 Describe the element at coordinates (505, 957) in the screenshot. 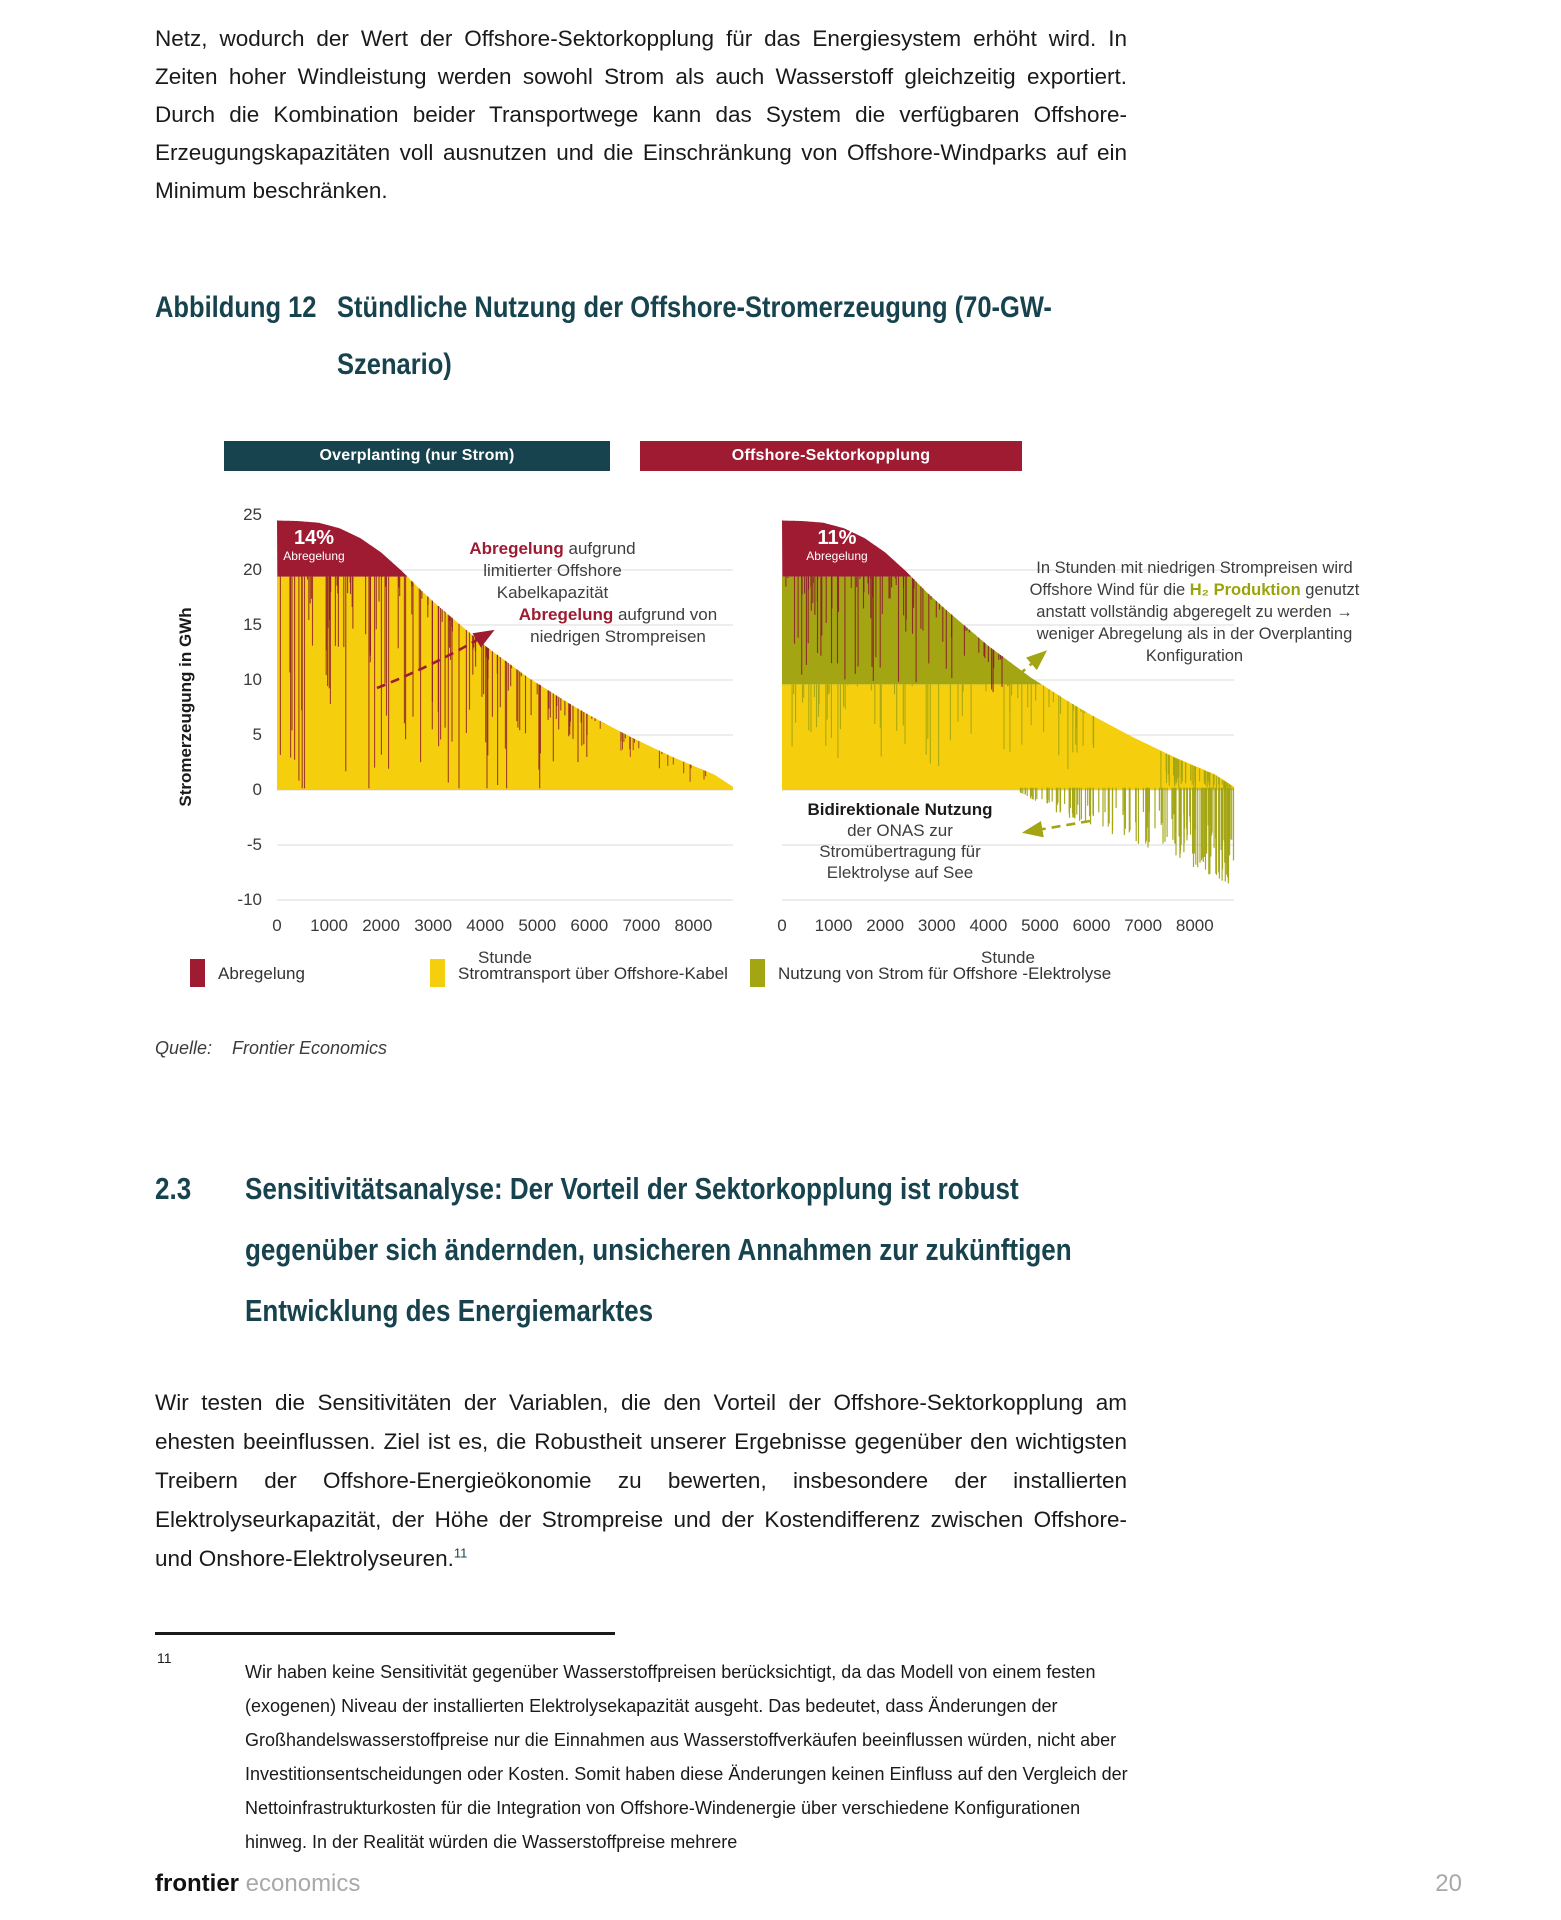

I see `x-axis-label-left: Stunde` at that location.